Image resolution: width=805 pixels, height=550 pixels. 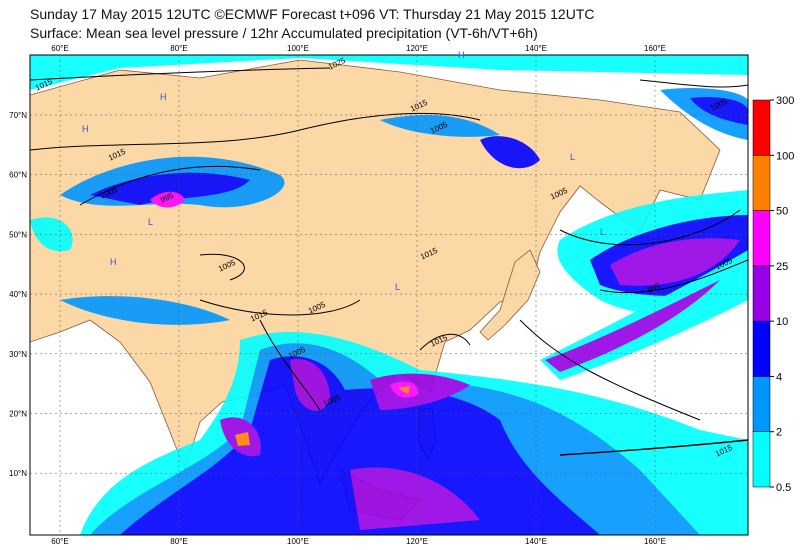 I want to click on lat-label: 20°N, so click(x=18, y=414).